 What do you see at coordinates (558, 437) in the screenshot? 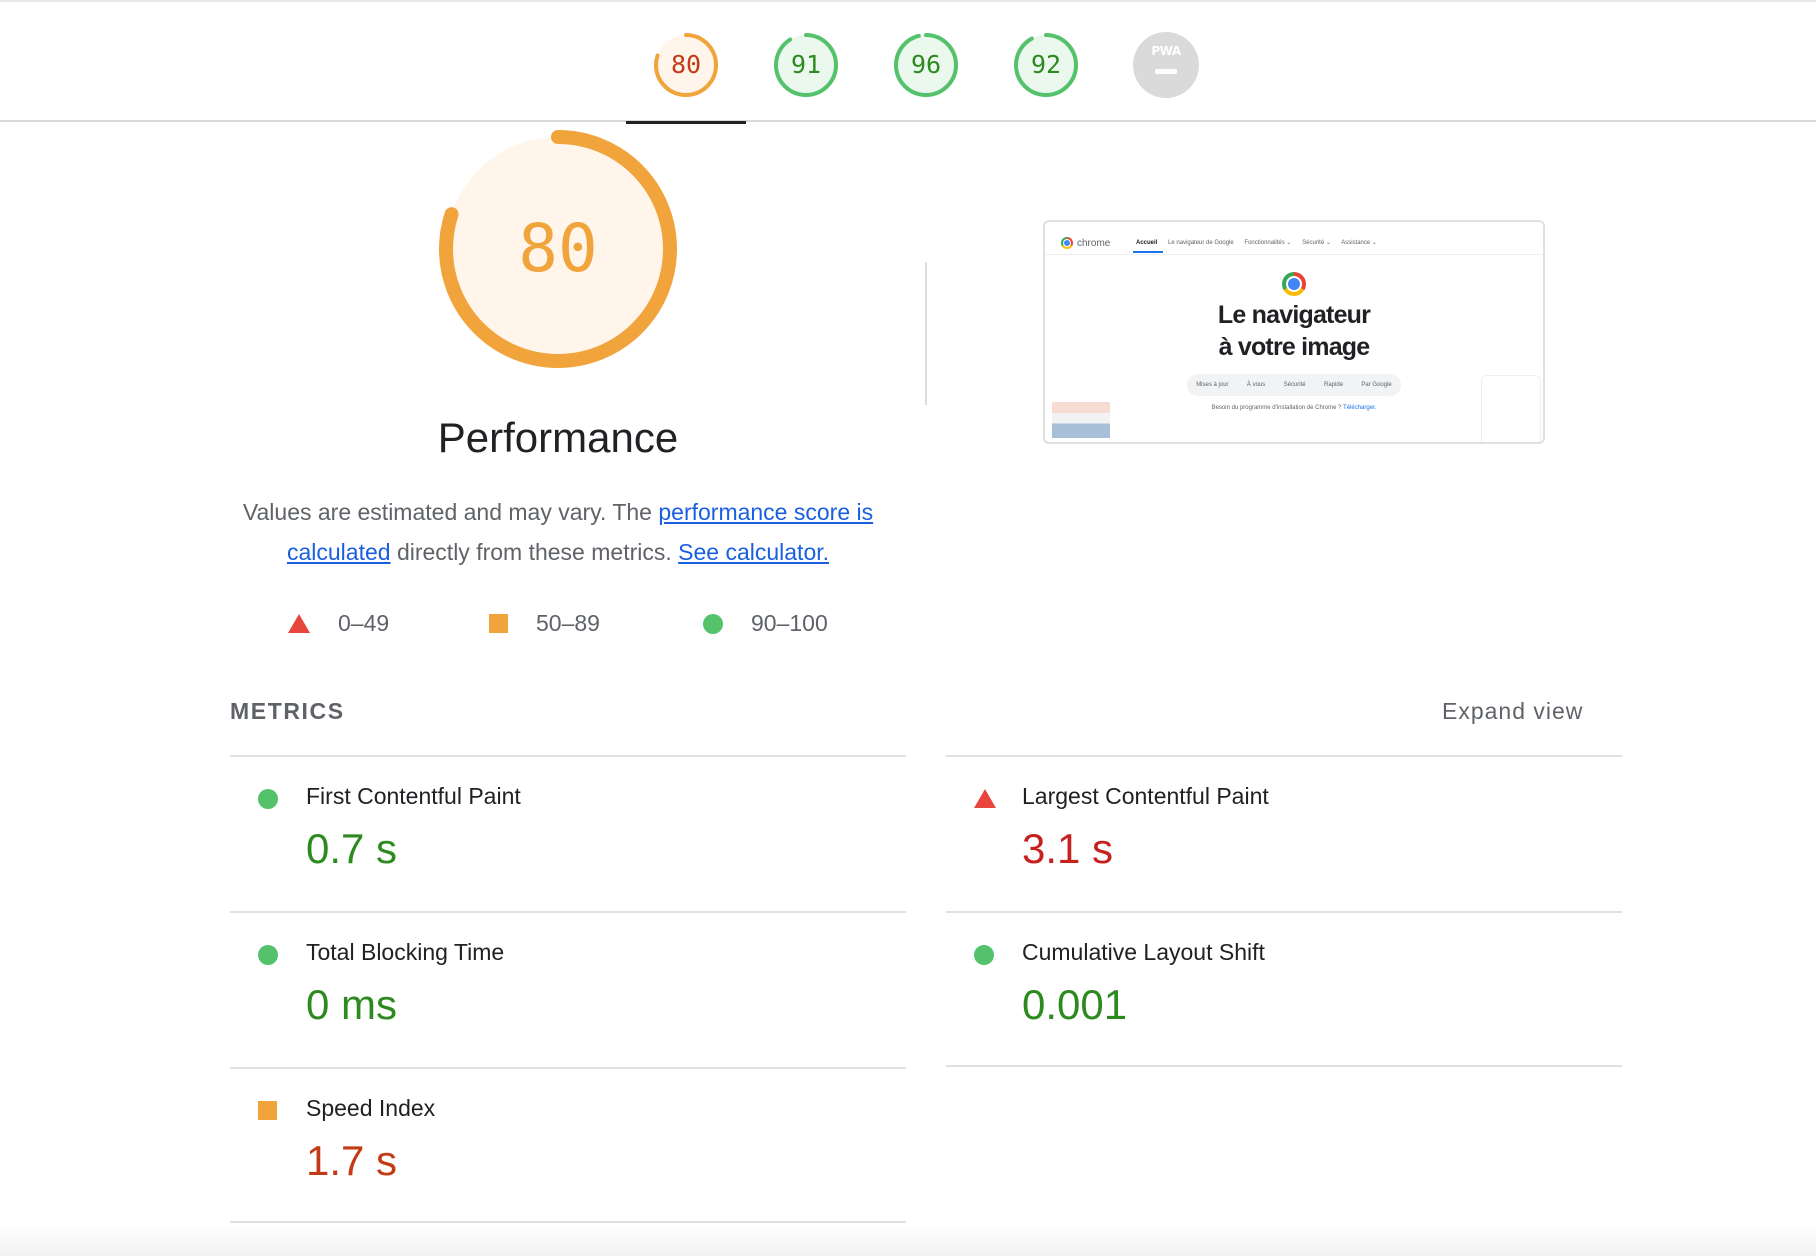
I see `category-title: Performance` at bounding box center [558, 437].